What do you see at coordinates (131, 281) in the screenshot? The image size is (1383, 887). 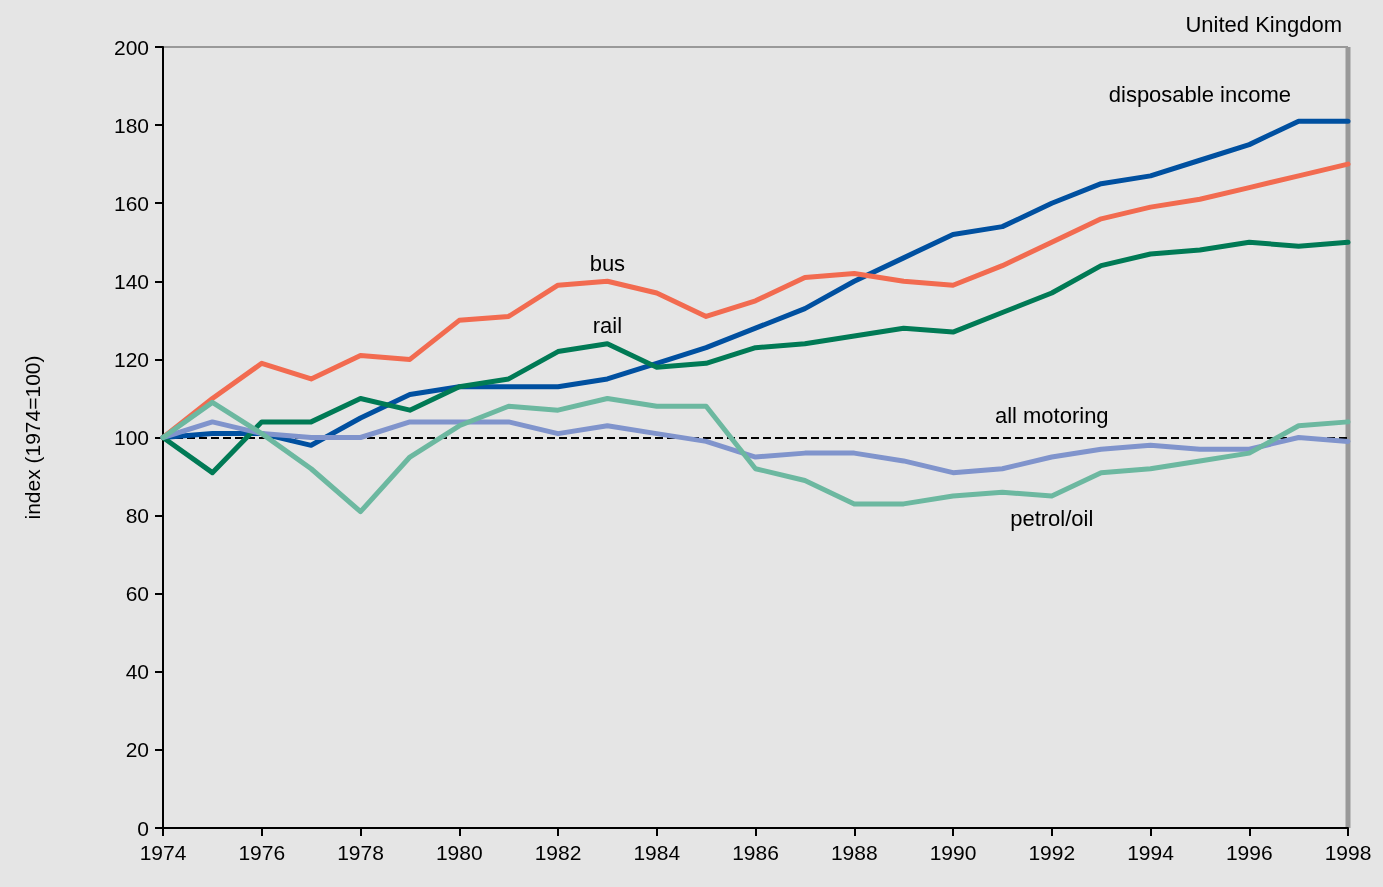 I see `y-tick-label: 140` at bounding box center [131, 281].